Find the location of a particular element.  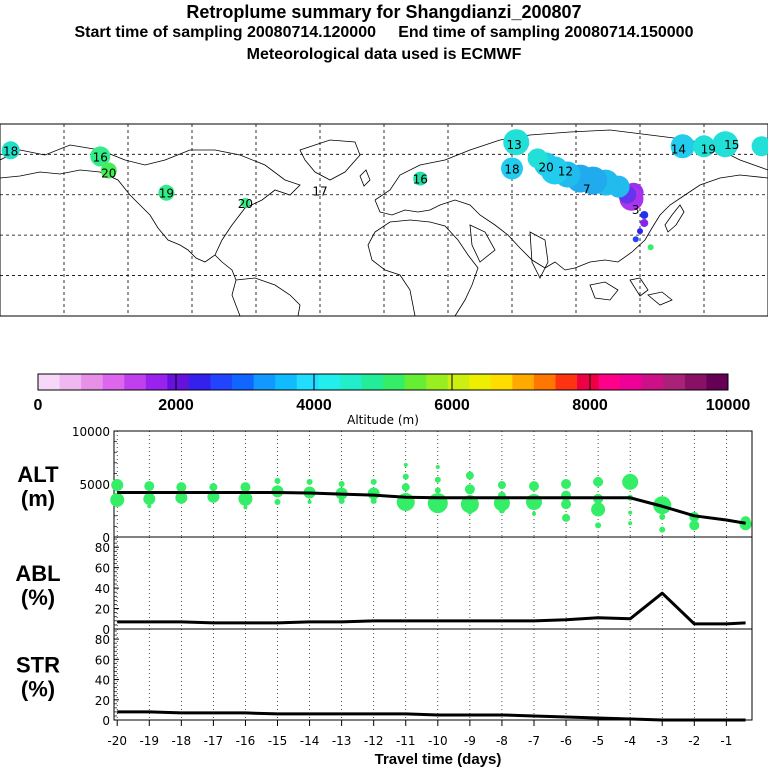

colorbar-tick-label: 10000 is located at coordinates (728, 405).